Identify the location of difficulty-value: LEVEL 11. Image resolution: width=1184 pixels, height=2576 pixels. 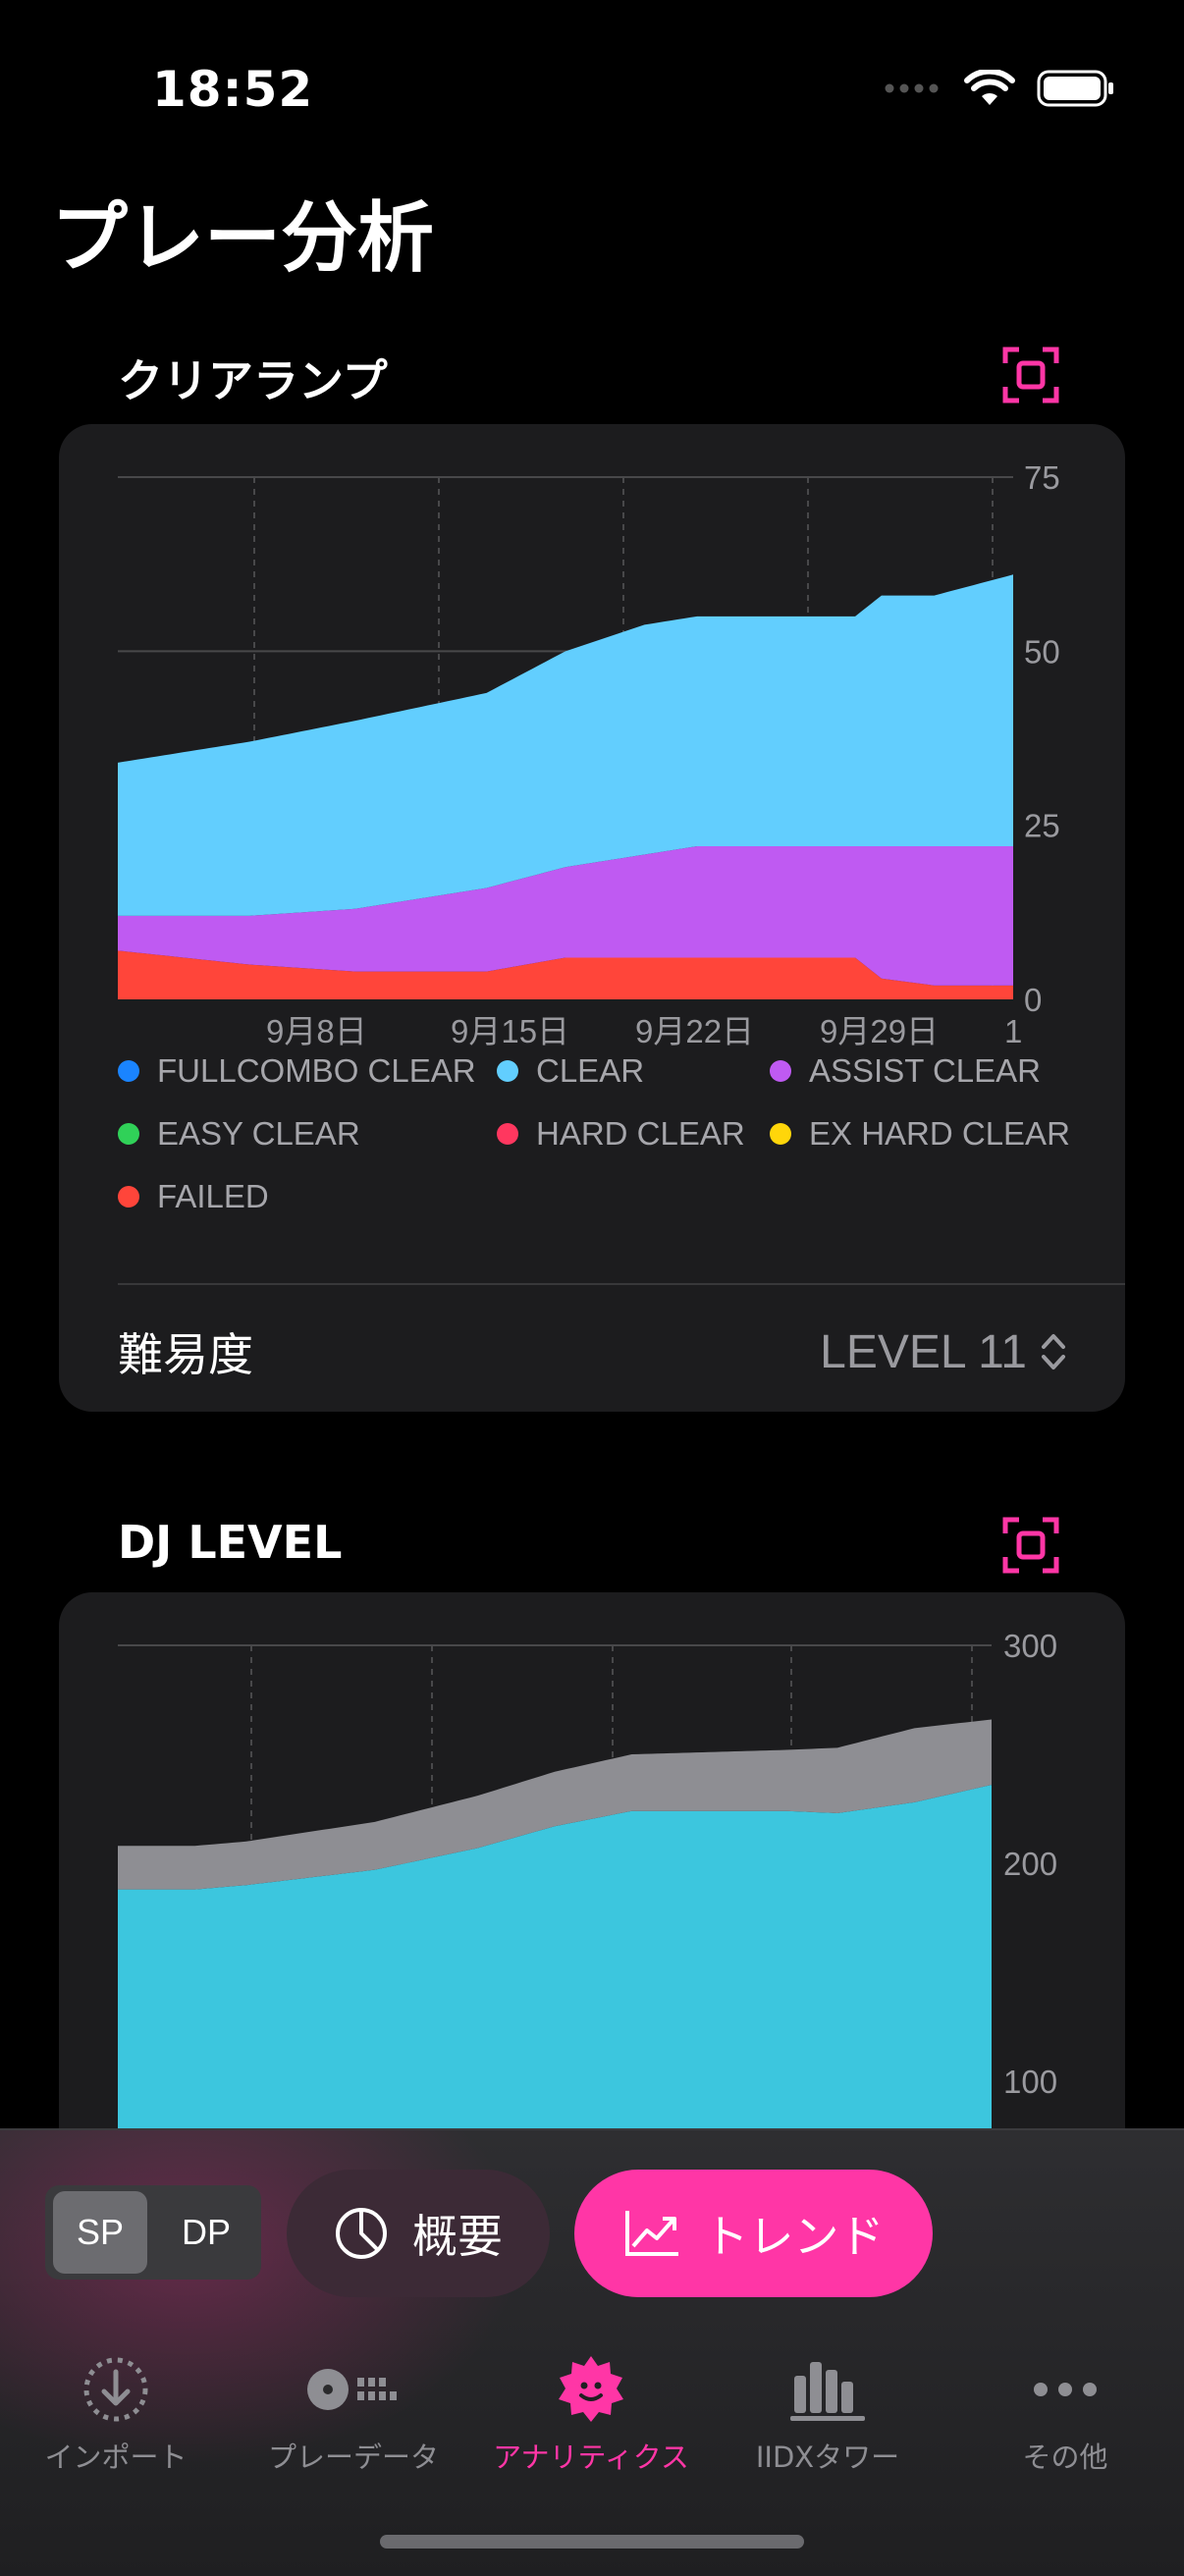
(943, 1352).